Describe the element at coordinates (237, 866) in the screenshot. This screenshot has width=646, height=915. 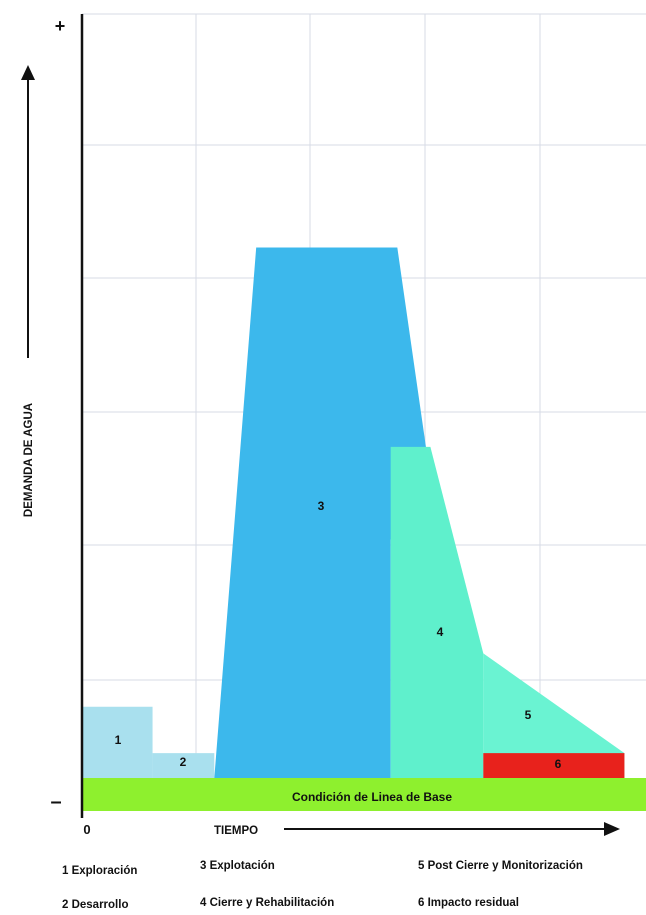
I see `legend-item-3: 3 Explotación` at that location.